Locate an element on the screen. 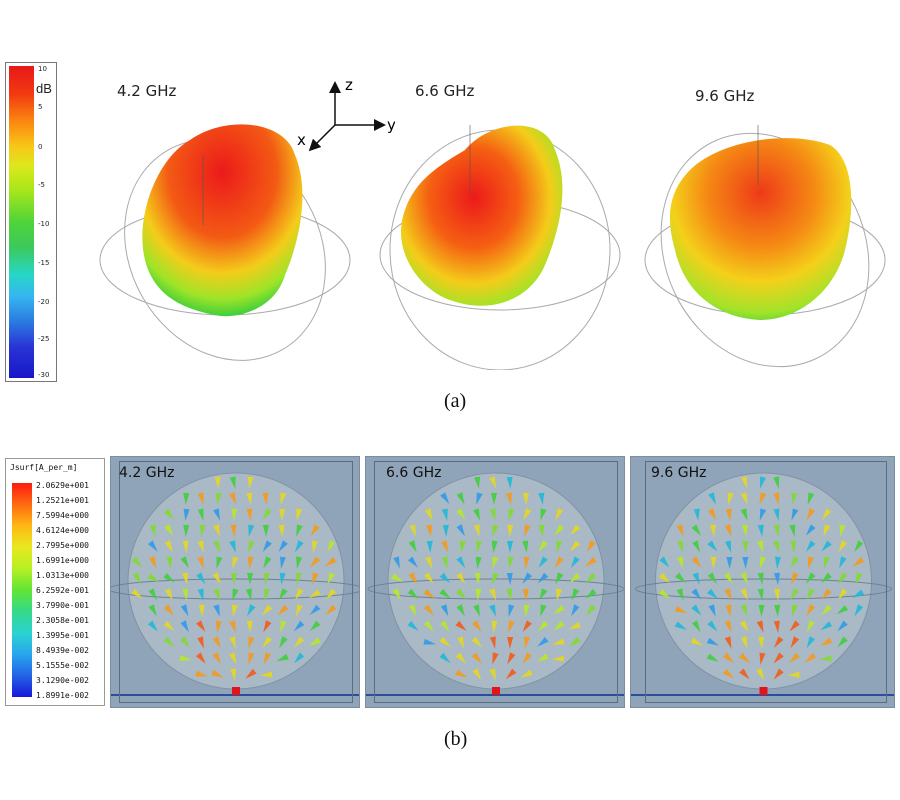 The width and height of the screenshot is (900, 800). current-sphere is located at coordinates (235, 584).